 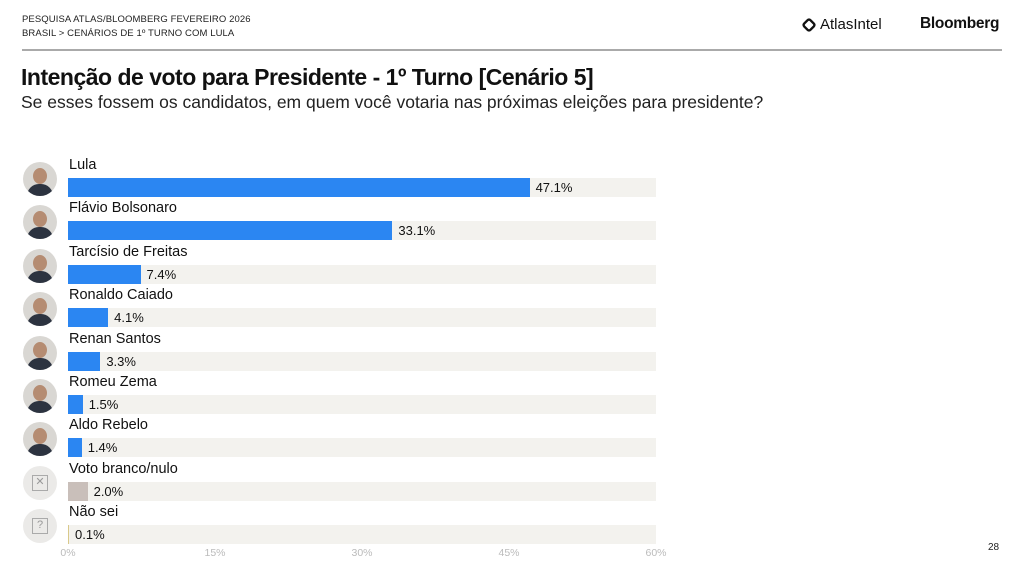 I want to click on x-box-icon: ✕, so click(x=40, y=482).